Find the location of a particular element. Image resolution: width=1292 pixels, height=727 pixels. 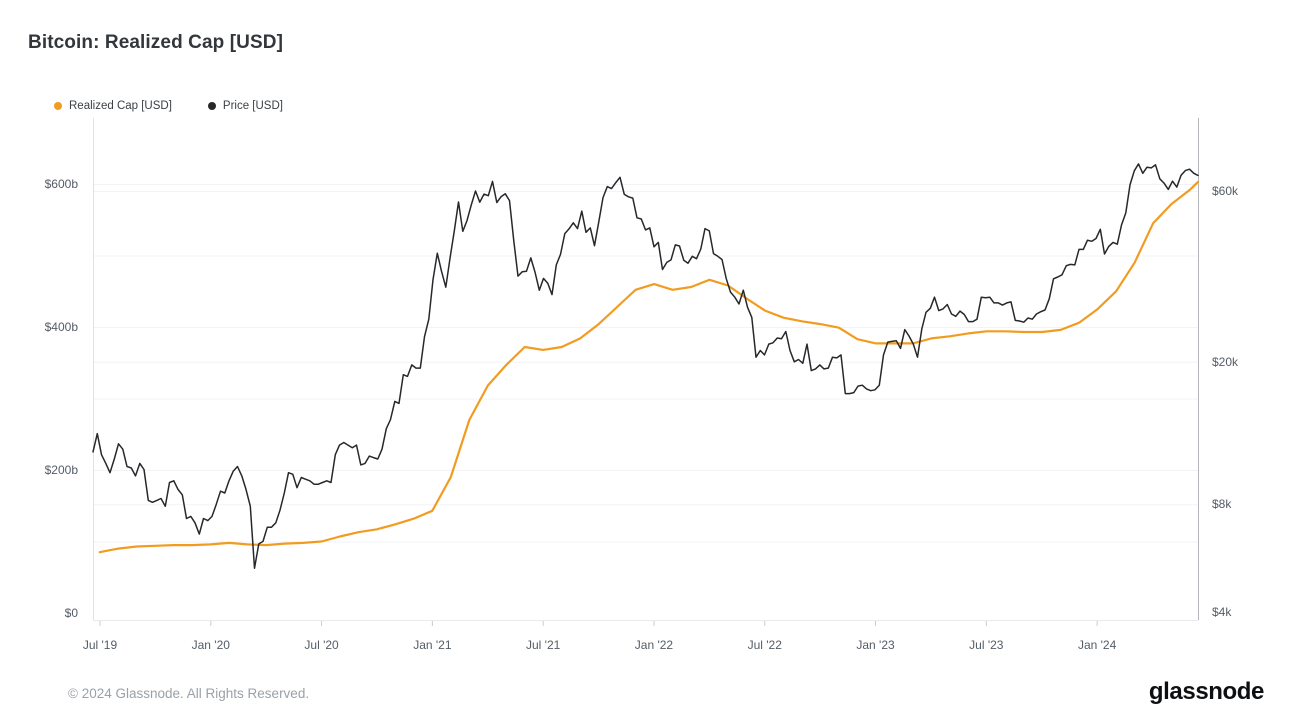

y-axis-left-label: $200b is located at coordinates (61, 470).